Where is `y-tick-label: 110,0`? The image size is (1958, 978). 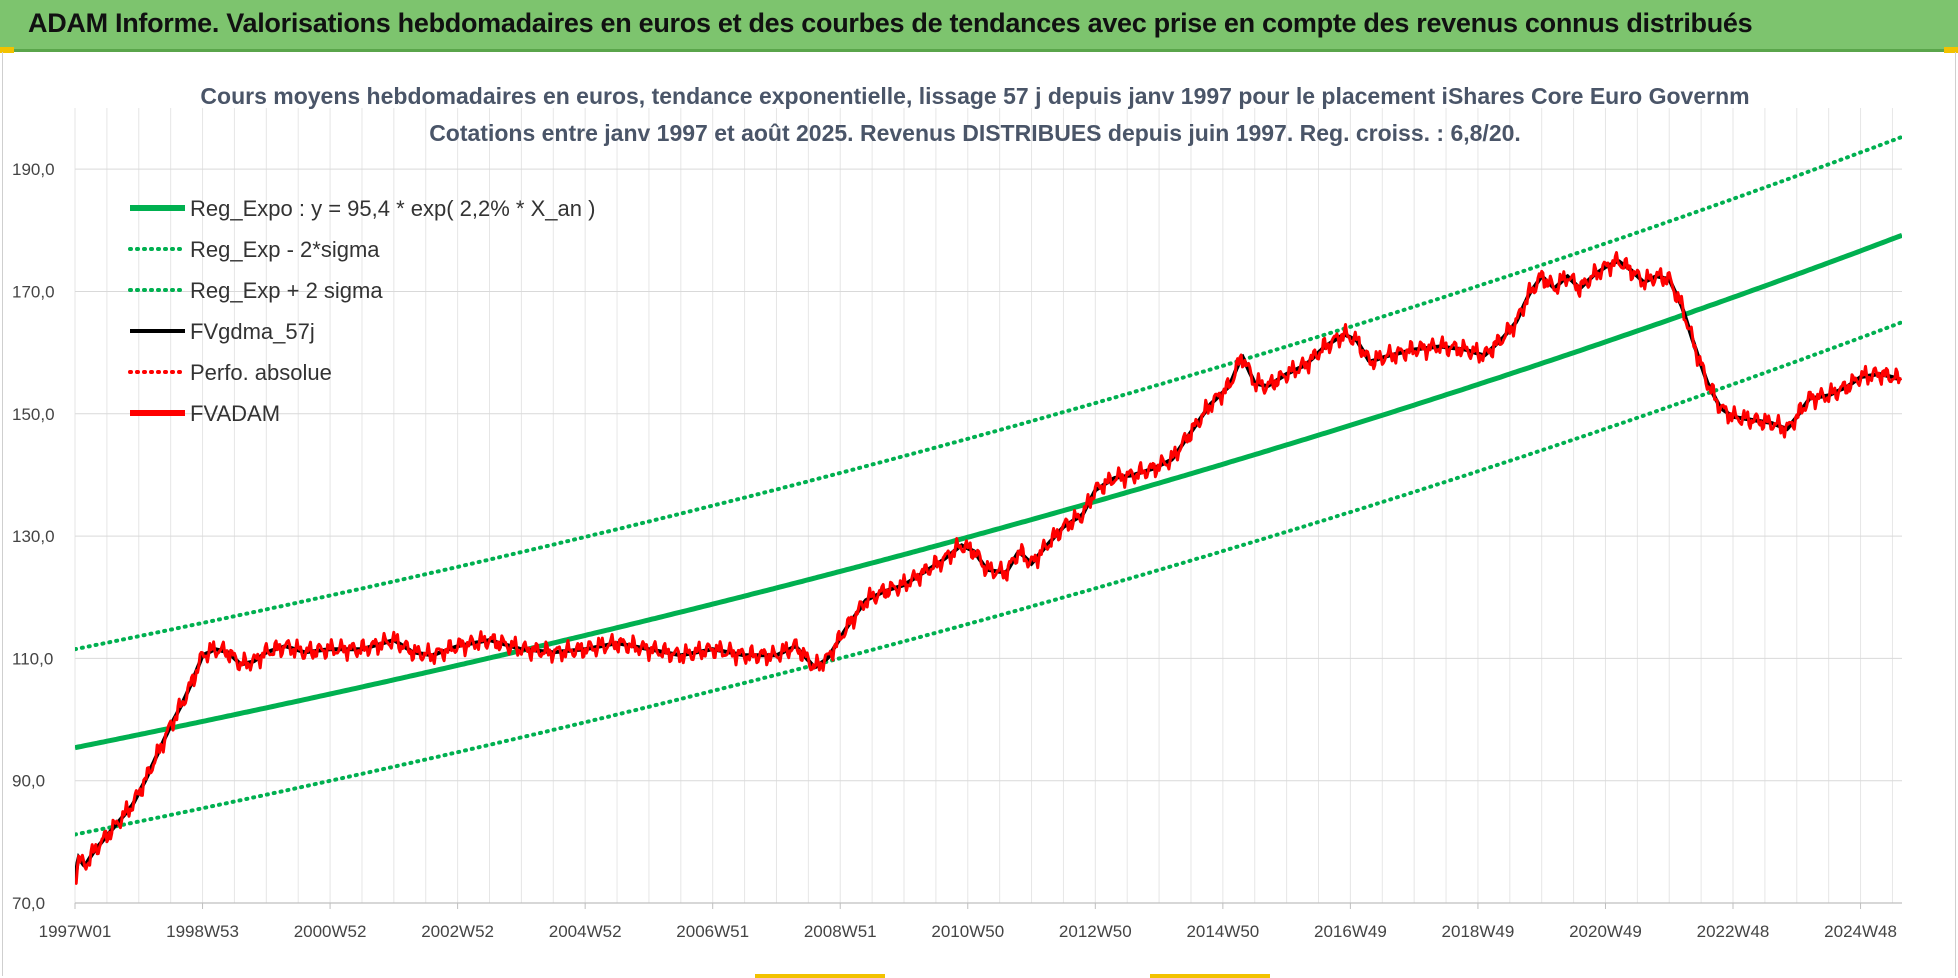 y-tick-label: 110,0 is located at coordinates (32, 658).